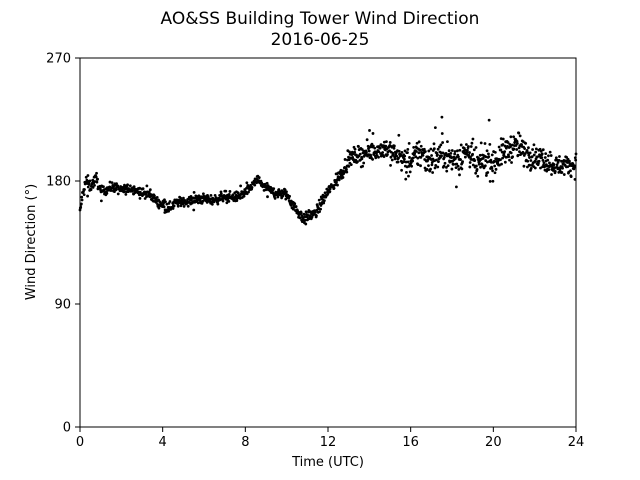  What do you see at coordinates (320, 19) in the screenshot?
I see `chart-title: AO&SS Building Tower Wind Direction` at bounding box center [320, 19].